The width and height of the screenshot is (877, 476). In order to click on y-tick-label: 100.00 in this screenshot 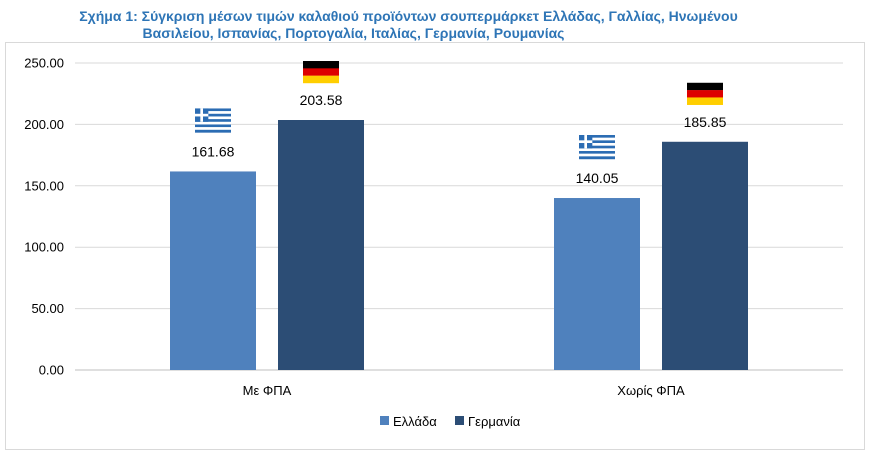, I will do `click(44, 247)`.